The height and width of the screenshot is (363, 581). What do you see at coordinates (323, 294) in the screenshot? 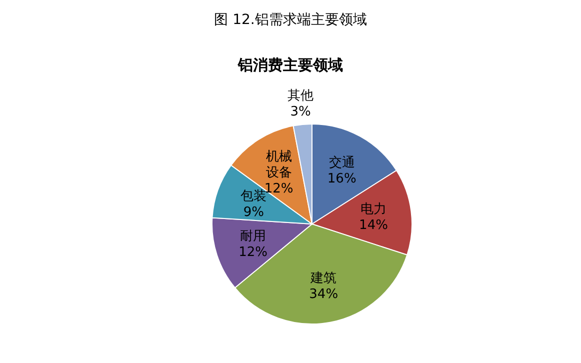
I see `data-label: 34%` at bounding box center [323, 294].